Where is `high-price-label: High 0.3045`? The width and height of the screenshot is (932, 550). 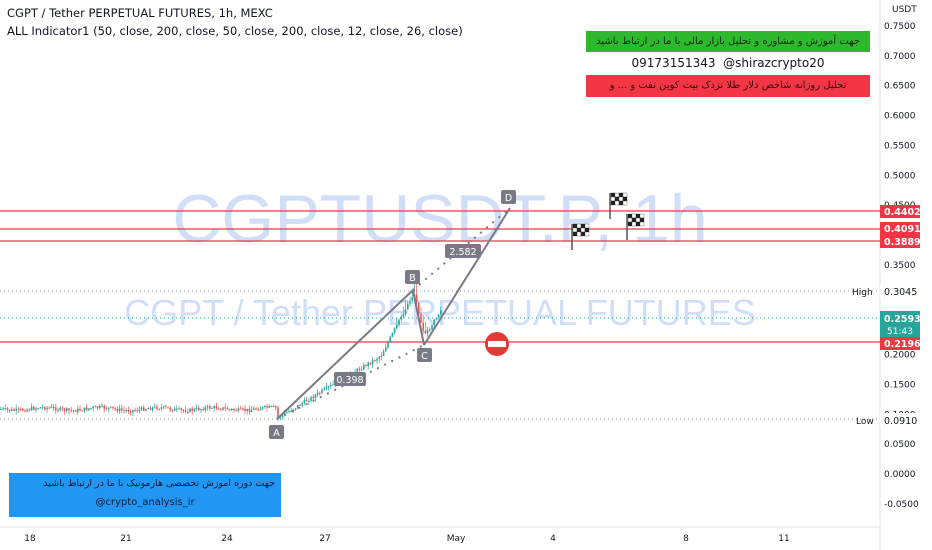 high-price-label: High 0.3045 is located at coordinates (886, 291).